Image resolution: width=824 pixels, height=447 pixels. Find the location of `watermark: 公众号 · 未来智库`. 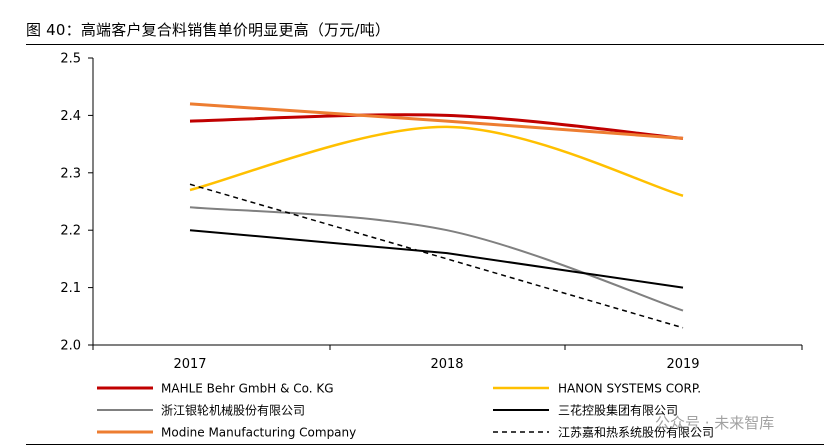

watermark: 公众号 · 未来智库 is located at coordinates (715, 423).